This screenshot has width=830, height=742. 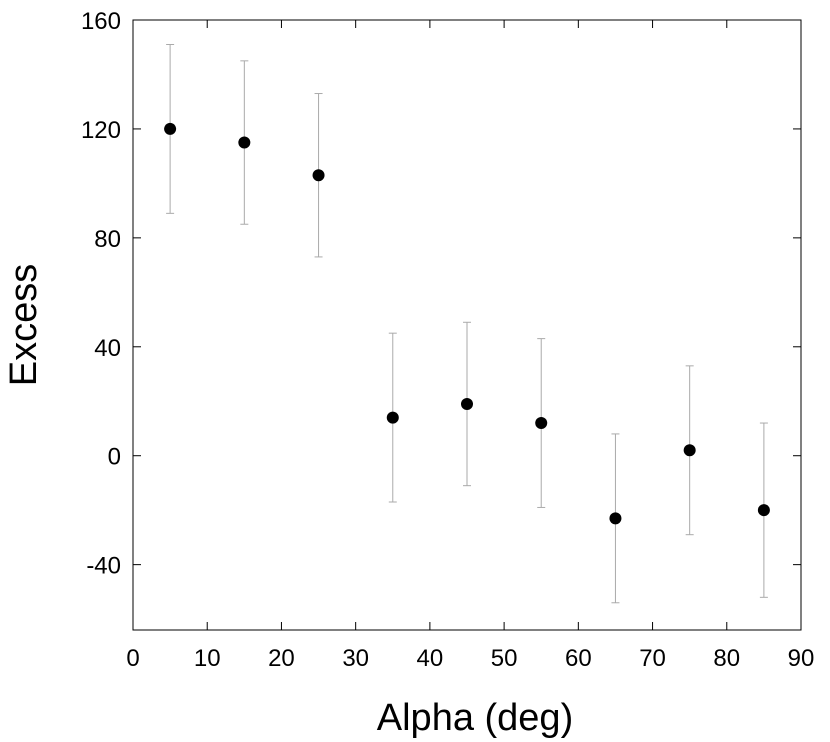 I want to click on x-tick-label: 50, so click(x=504, y=658).